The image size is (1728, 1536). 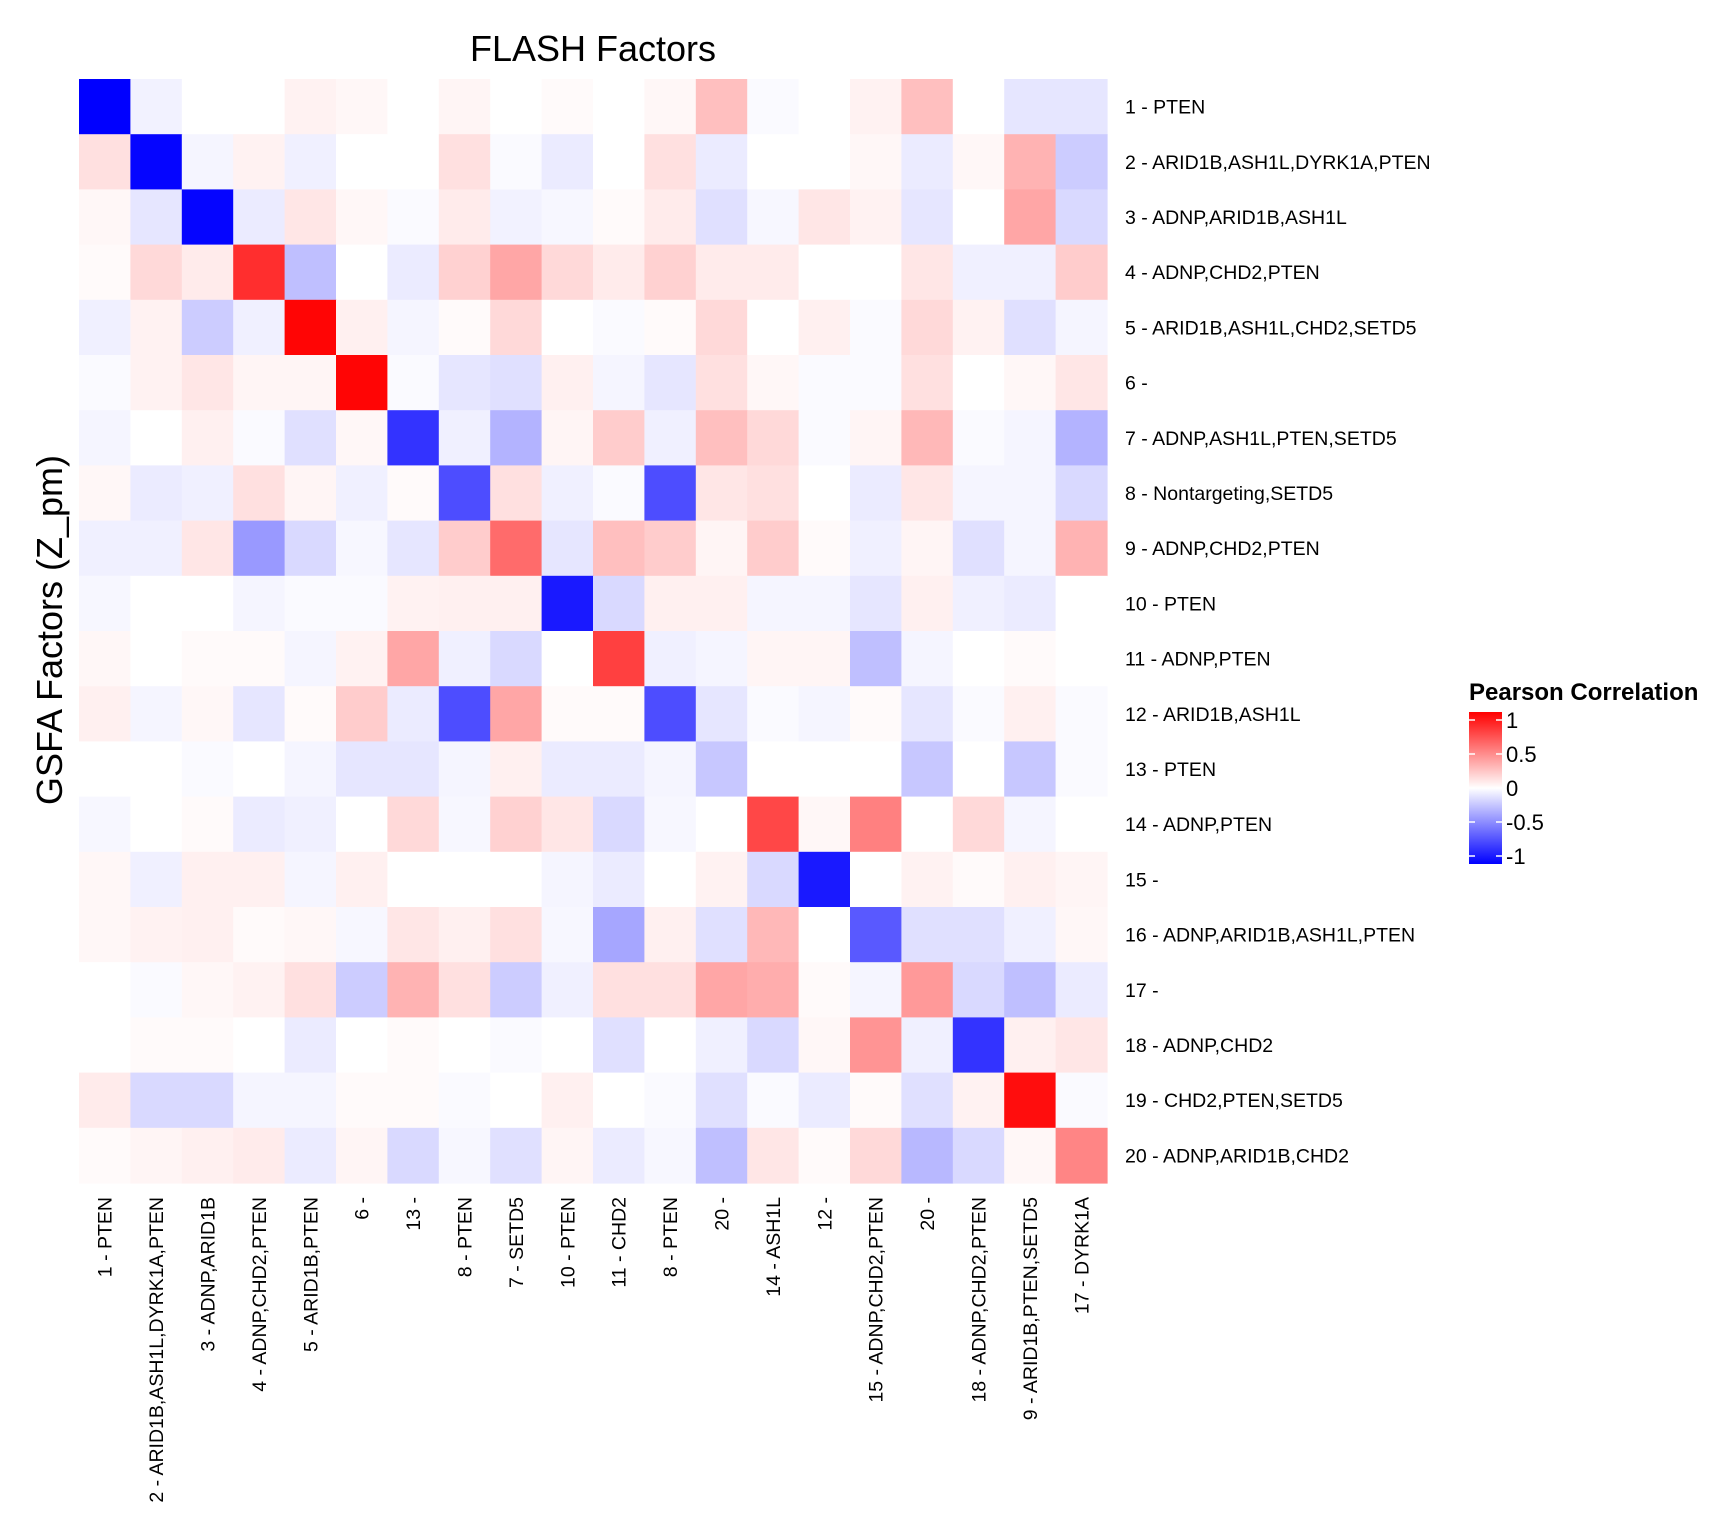 I want to click on chart-title: FLASH Factors, so click(x=593, y=48).